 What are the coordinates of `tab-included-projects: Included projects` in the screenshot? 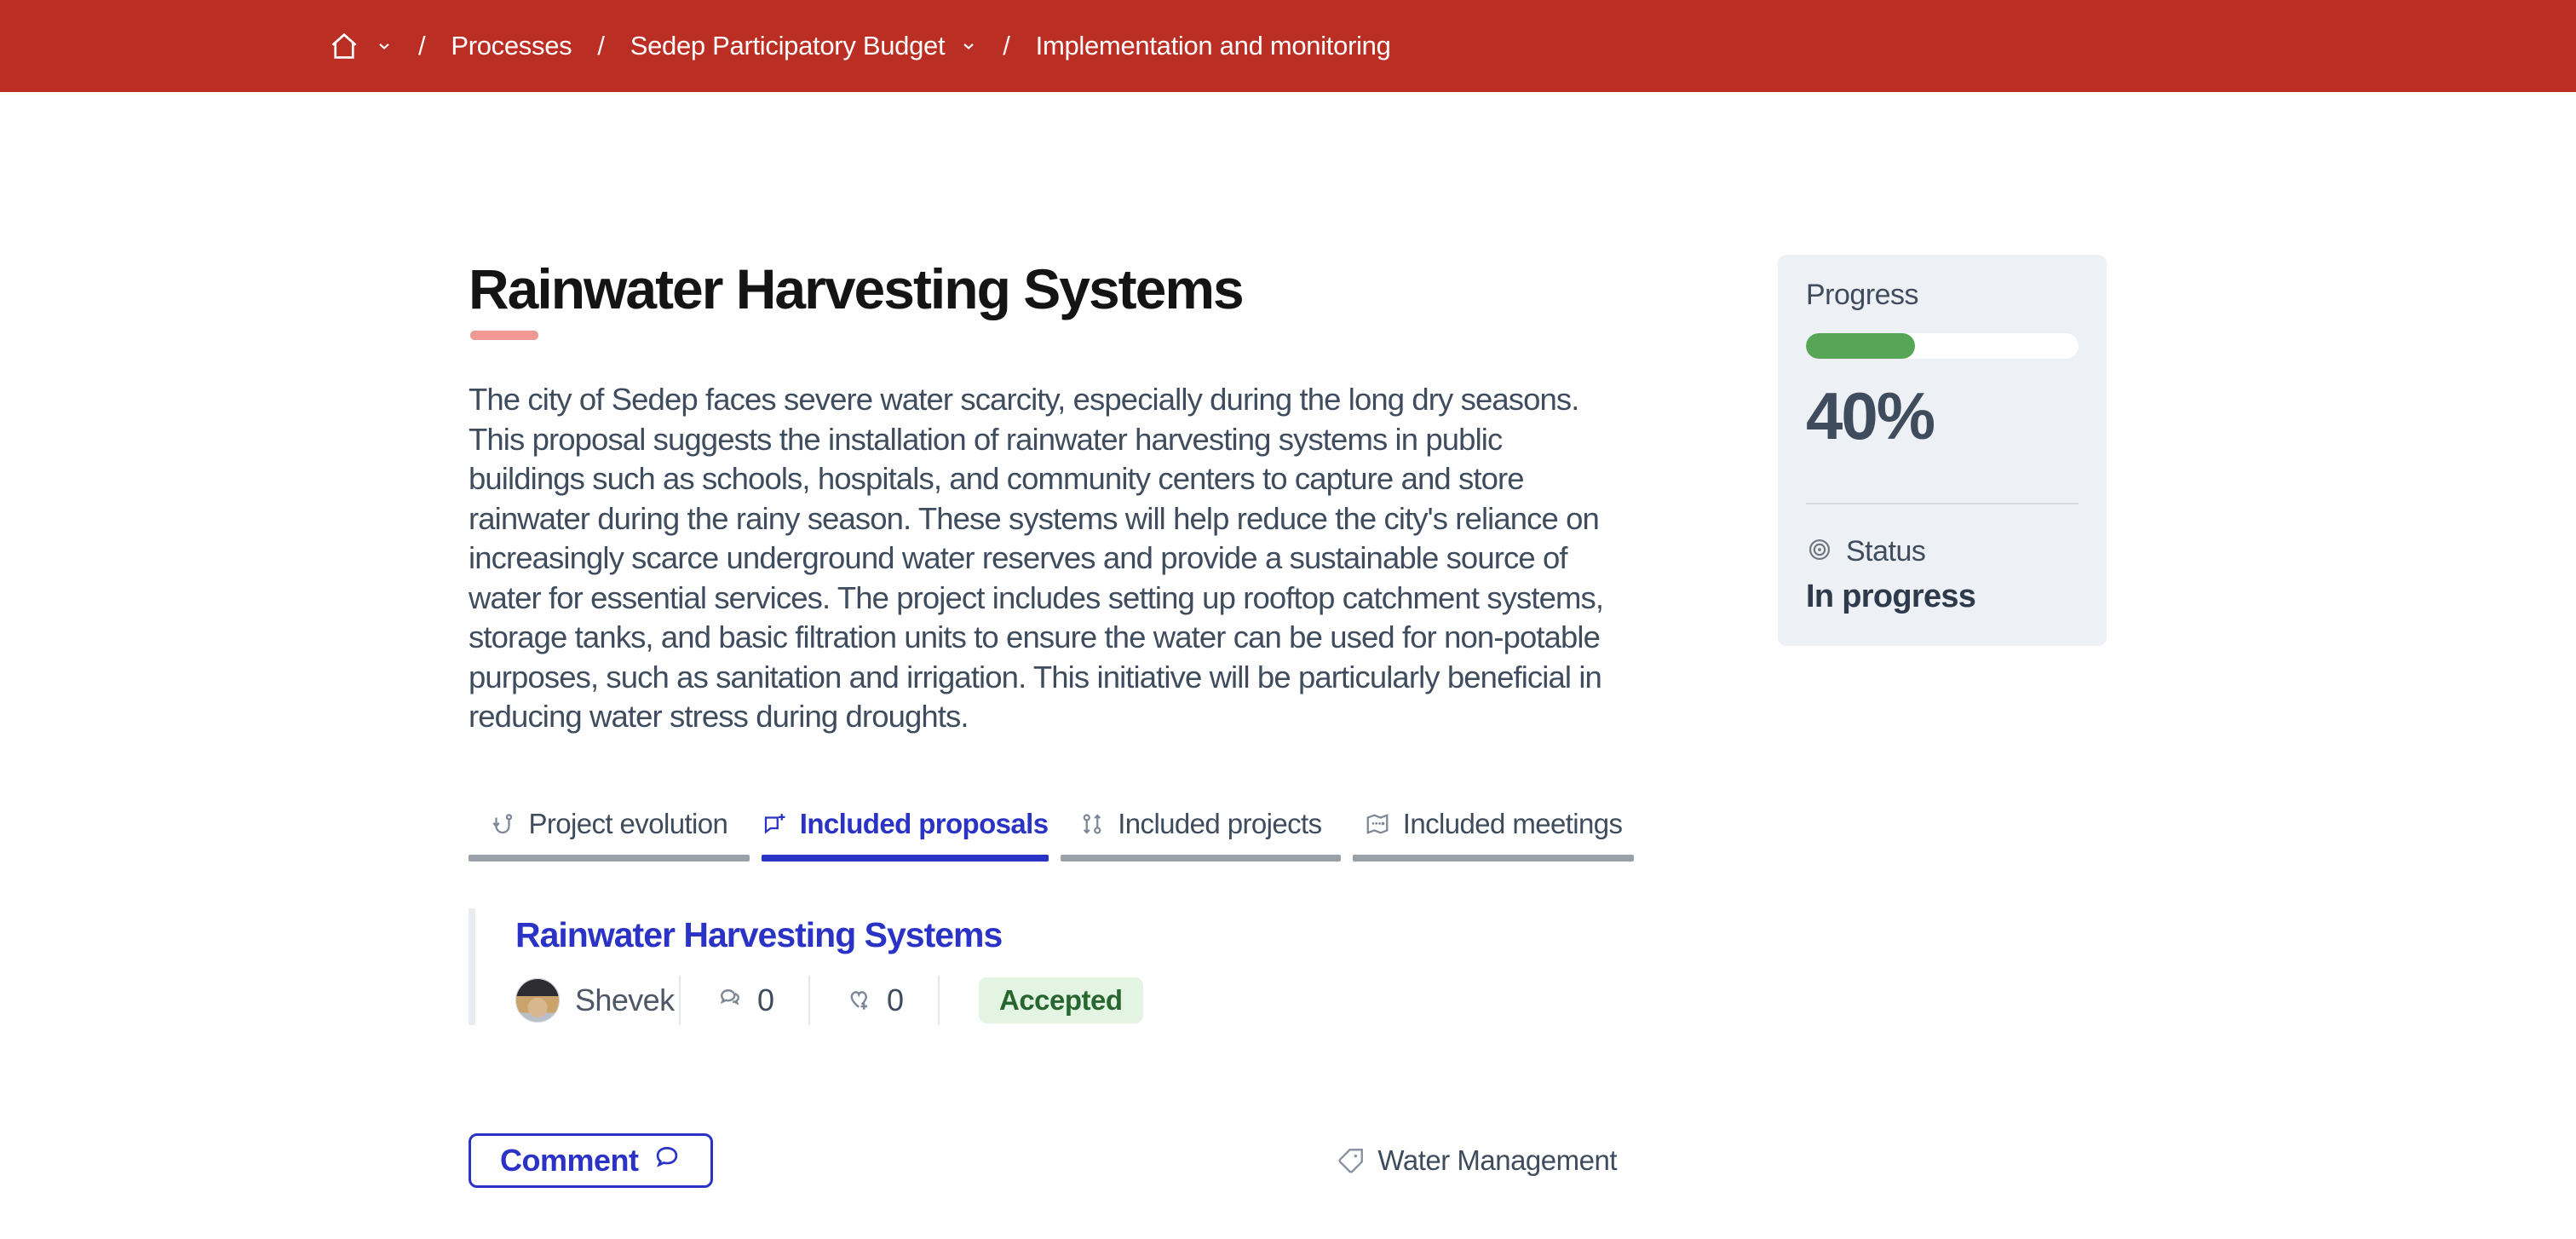 It's located at (1201, 835).